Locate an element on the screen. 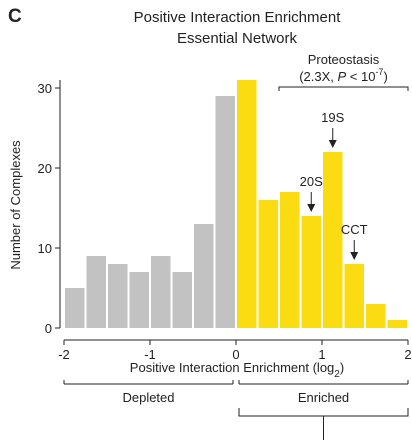 Image resolution: width=412 pixels, height=445 pixels. x-tick-label: 0 is located at coordinates (235, 354).